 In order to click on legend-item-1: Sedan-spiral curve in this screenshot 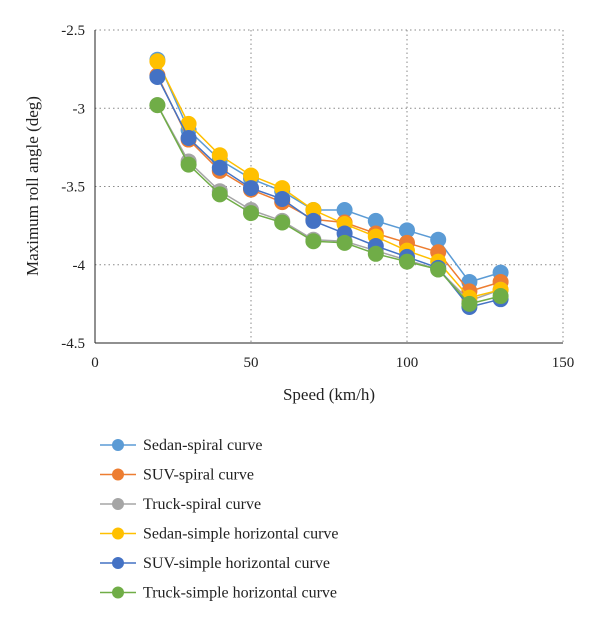, I will do `click(181, 445)`.